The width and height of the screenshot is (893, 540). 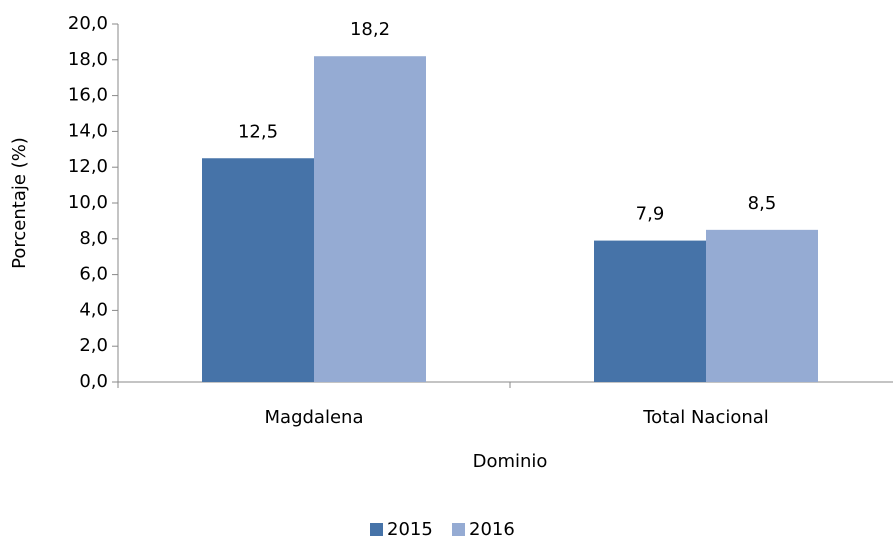 I want to click on y-tick-label: 16,0, so click(x=88, y=95).